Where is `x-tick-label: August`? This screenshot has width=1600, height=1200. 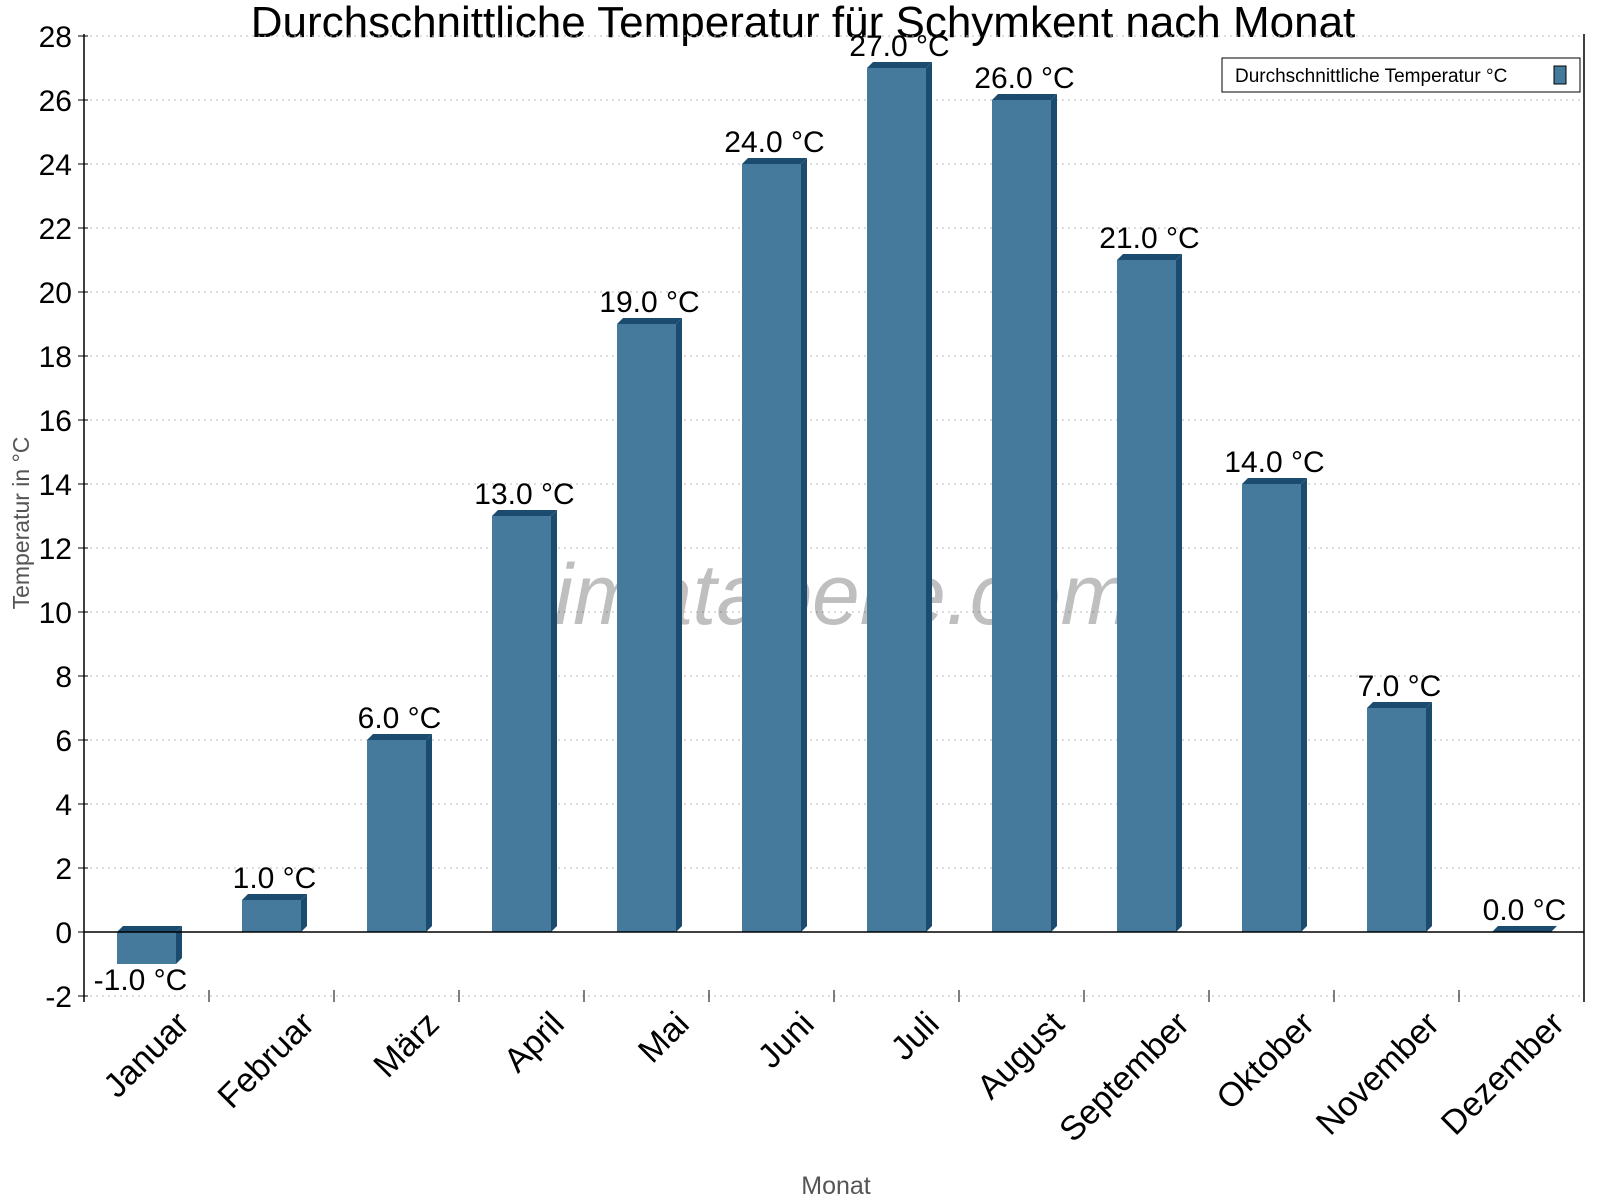 x-tick-label: August is located at coordinates (1021, 1055).